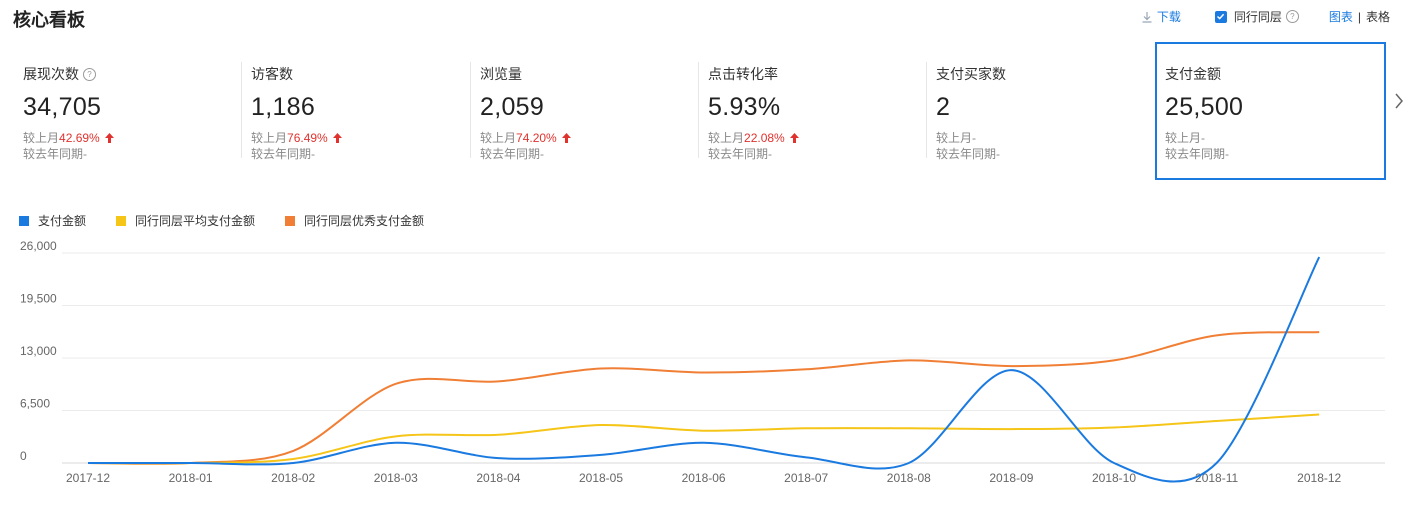 The height and width of the screenshot is (512, 1416). What do you see at coordinates (943, 107) in the screenshot?
I see `metric-value: 2` at bounding box center [943, 107].